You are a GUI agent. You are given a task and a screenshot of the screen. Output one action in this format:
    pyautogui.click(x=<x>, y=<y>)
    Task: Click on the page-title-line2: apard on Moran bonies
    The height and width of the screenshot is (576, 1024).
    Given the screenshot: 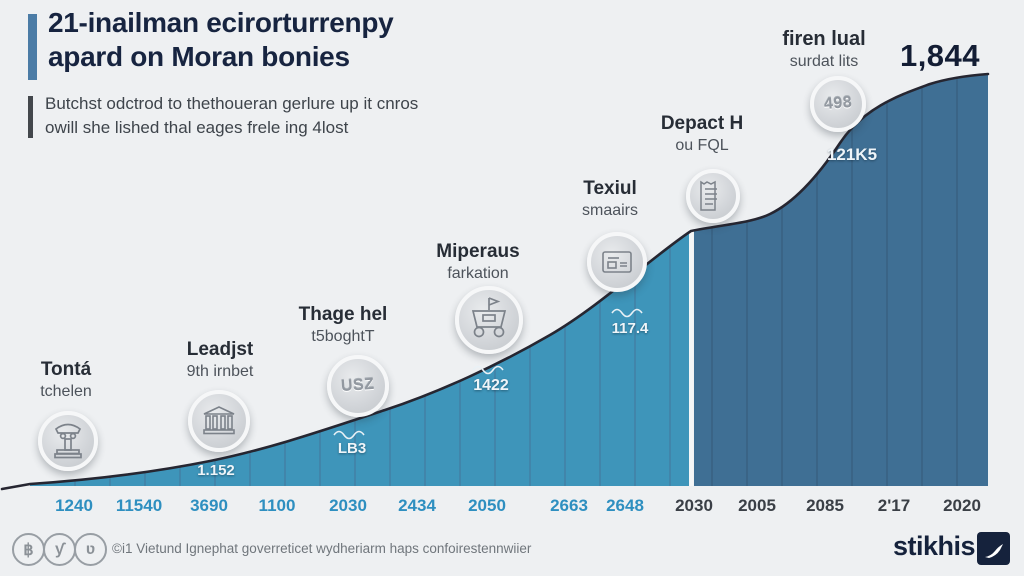 What is the action you would take?
    pyautogui.click(x=199, y=56)
    